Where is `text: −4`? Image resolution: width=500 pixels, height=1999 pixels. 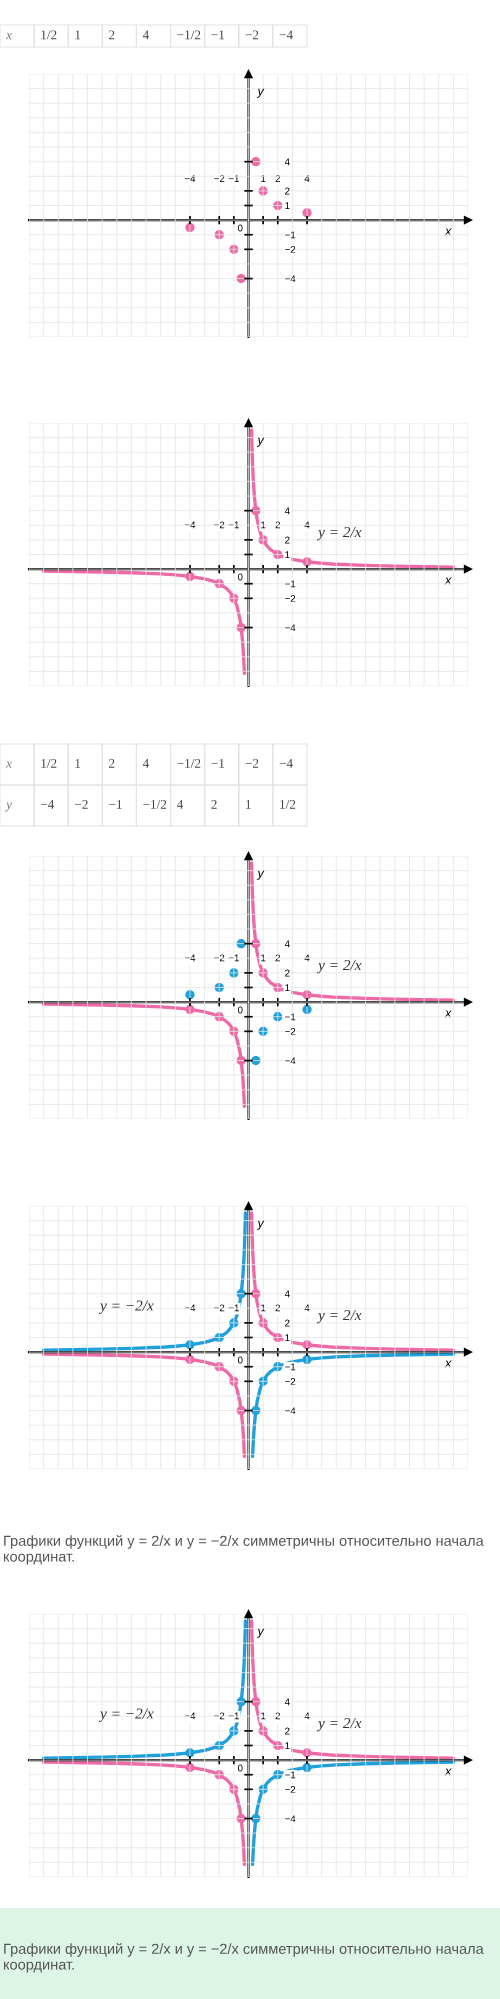
text: −4 is located at coordinates (47, 804).